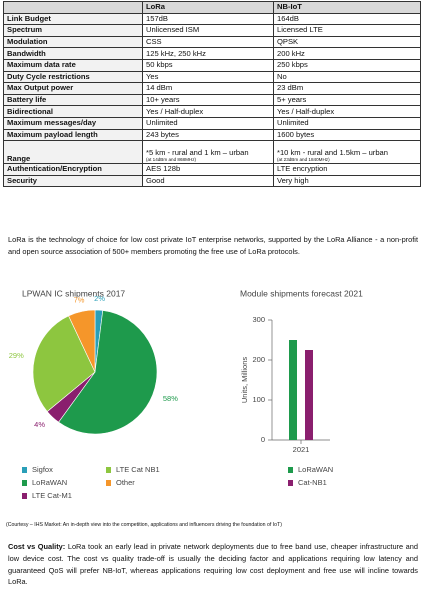 The width and height of the screenshot is (433, 600). What do you see at coordinates (347, 88) in the screenshot?
I see `table-cell: 23 dBm` at bounding box center [347, 88].